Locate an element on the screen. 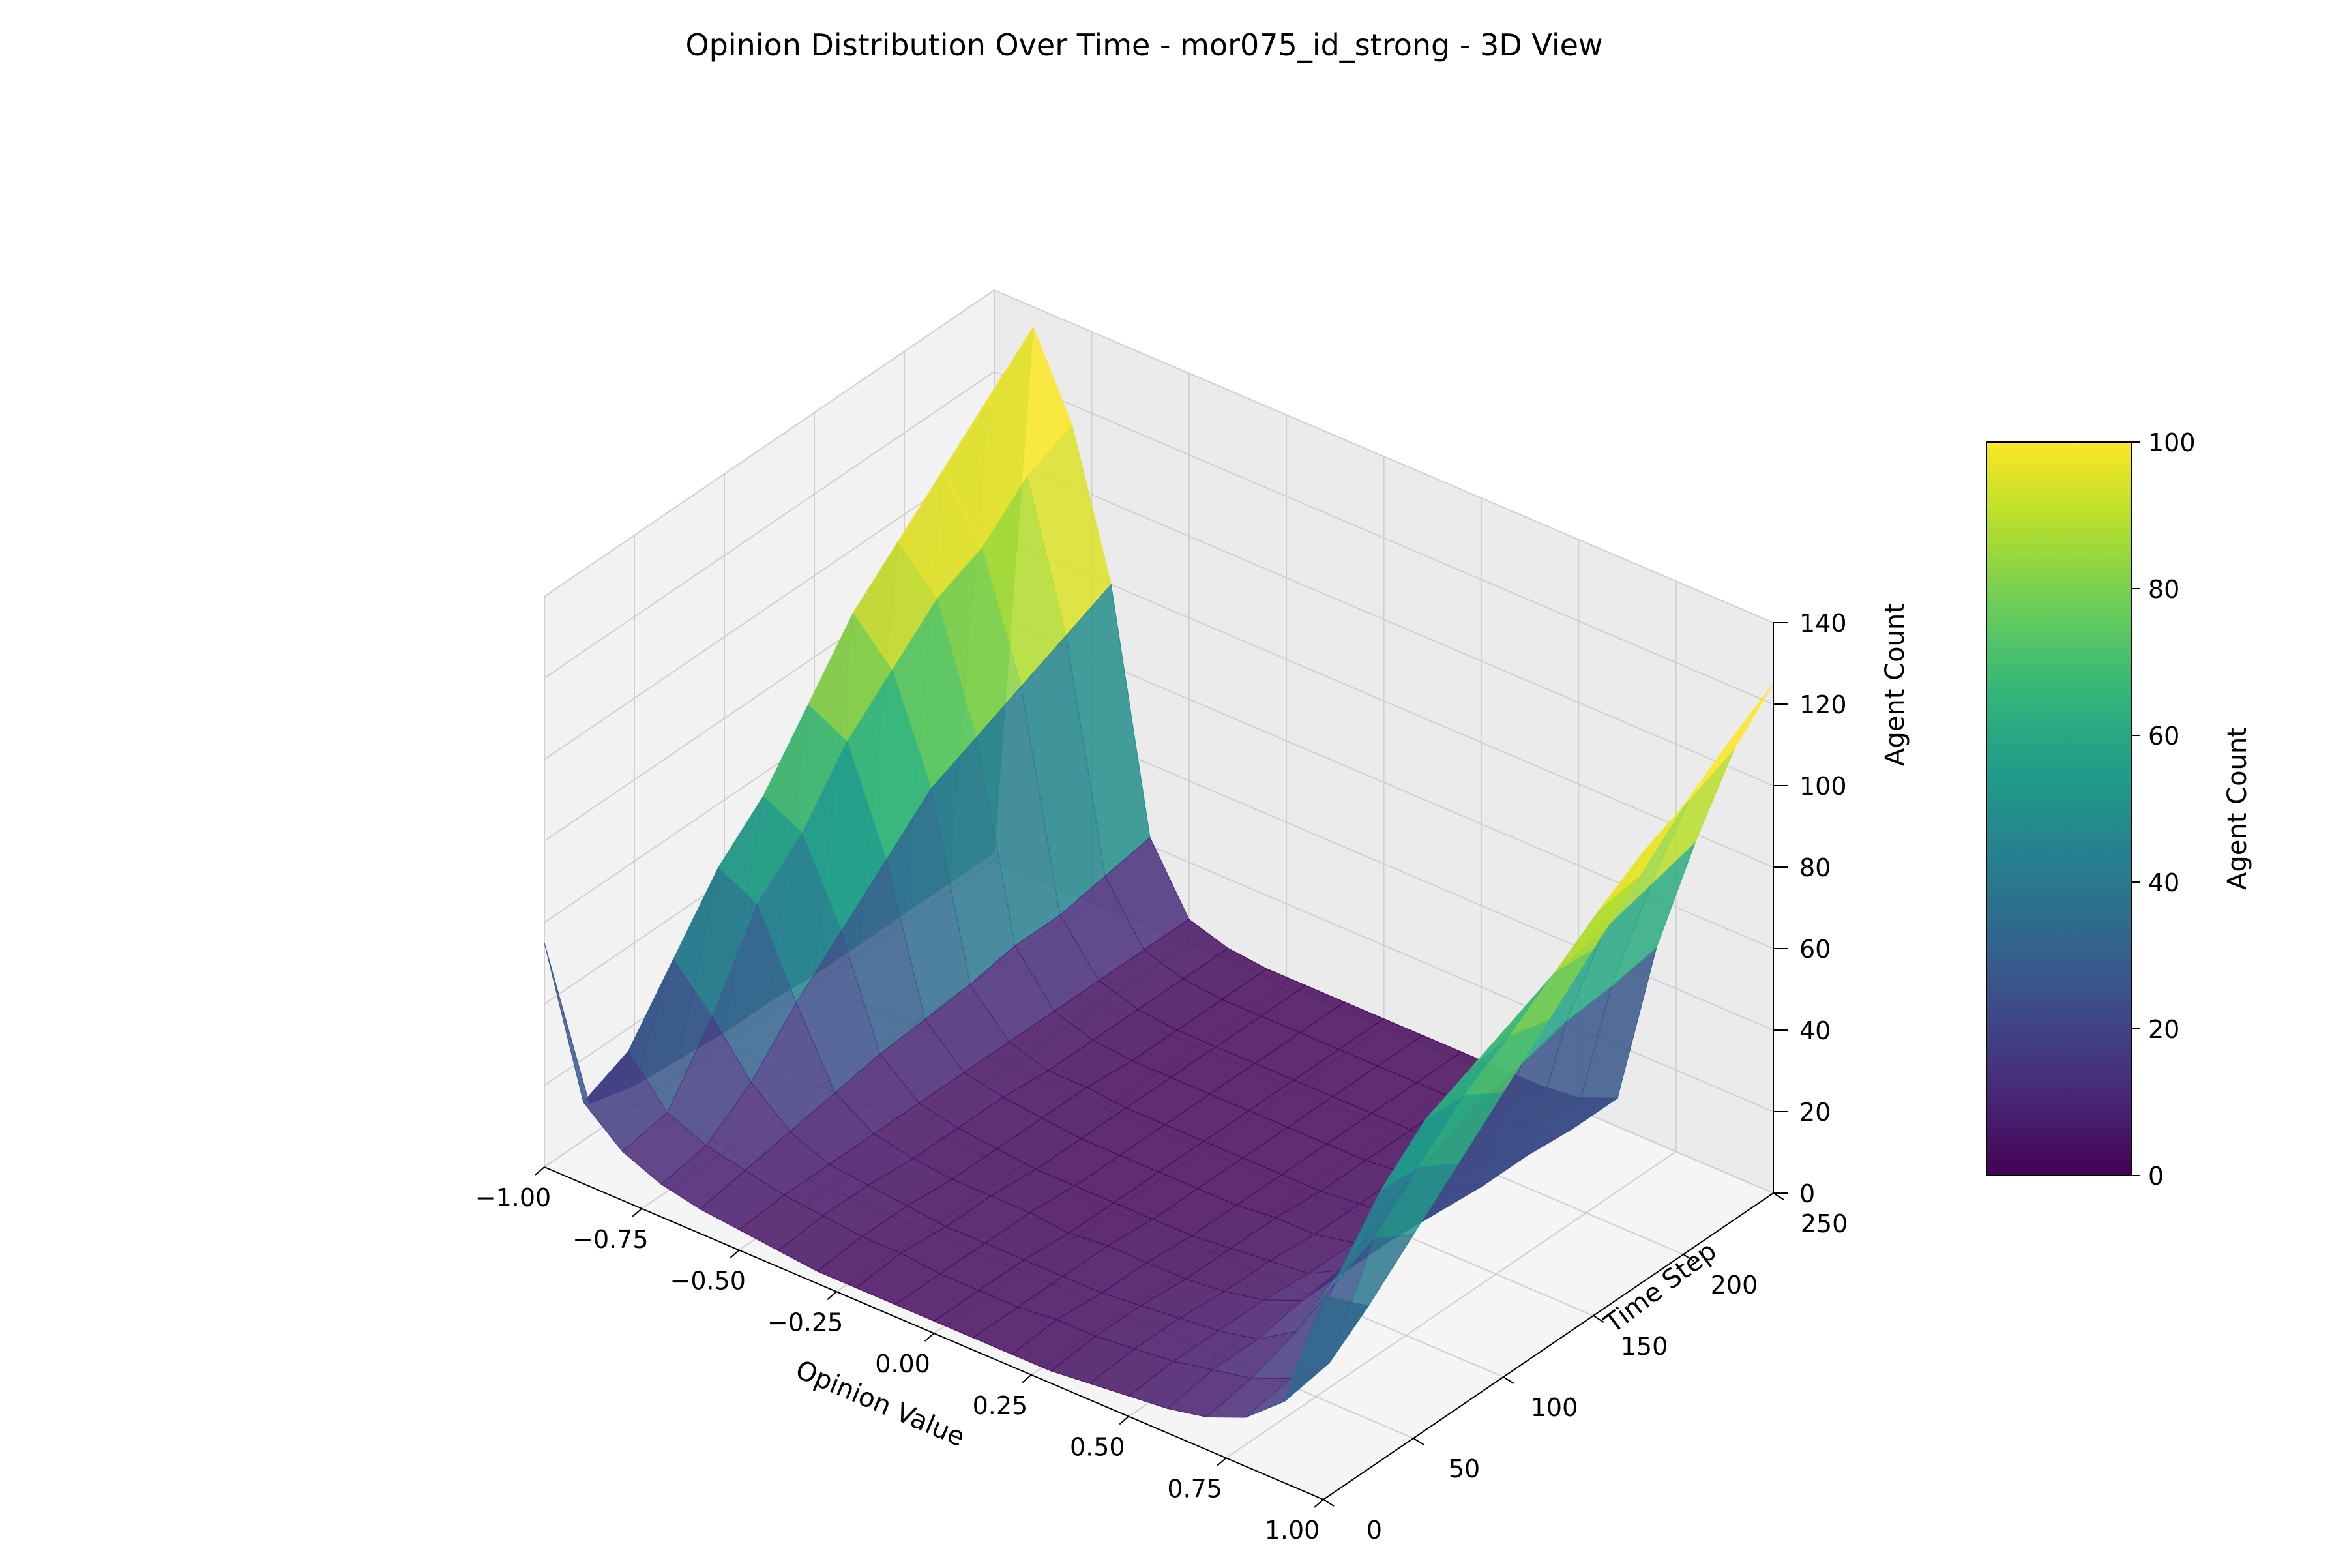 The image size is (2347, 1568). z-tick-label: 80 is located at coordinates (1815, 868).